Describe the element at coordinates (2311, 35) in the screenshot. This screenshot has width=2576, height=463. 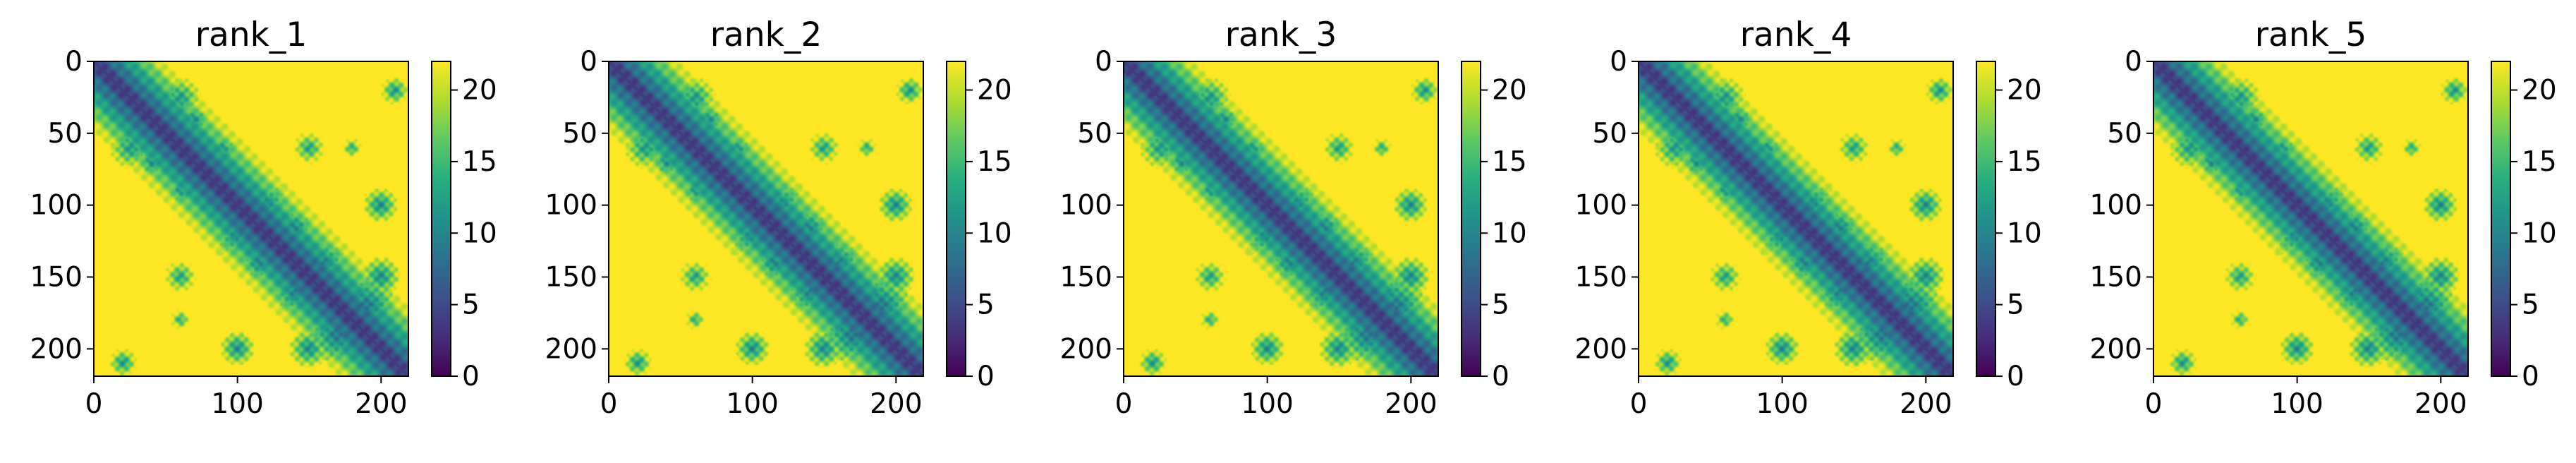
I see `panel-title: rank_5` at that location.